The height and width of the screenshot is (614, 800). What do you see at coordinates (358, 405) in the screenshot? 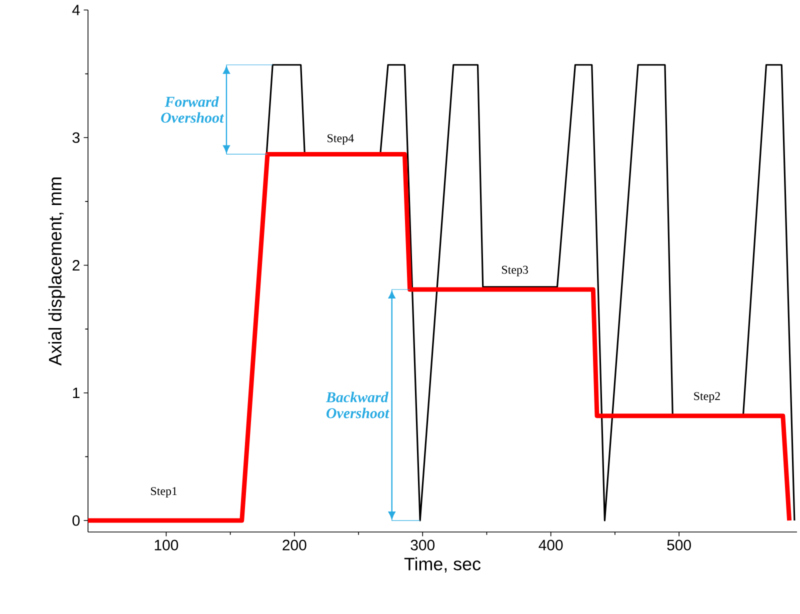
I see `series-label: Backward Overshoot` at bounding box center [358, 405].